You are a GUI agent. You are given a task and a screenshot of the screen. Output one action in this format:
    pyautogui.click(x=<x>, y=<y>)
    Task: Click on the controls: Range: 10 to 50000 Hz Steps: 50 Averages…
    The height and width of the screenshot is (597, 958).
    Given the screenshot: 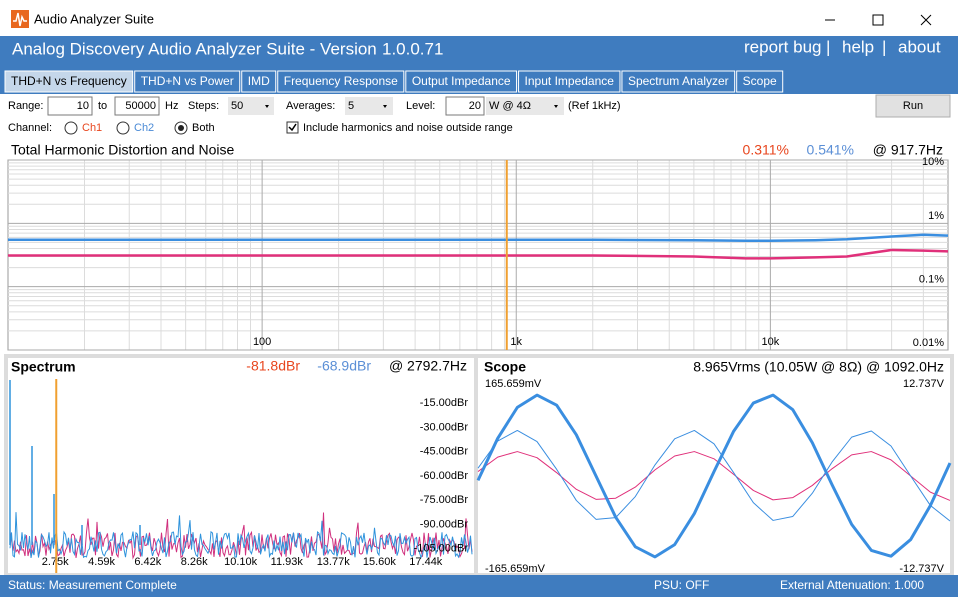 What is the action you would take?
    pyautogui.click(x=479, y=114)
    